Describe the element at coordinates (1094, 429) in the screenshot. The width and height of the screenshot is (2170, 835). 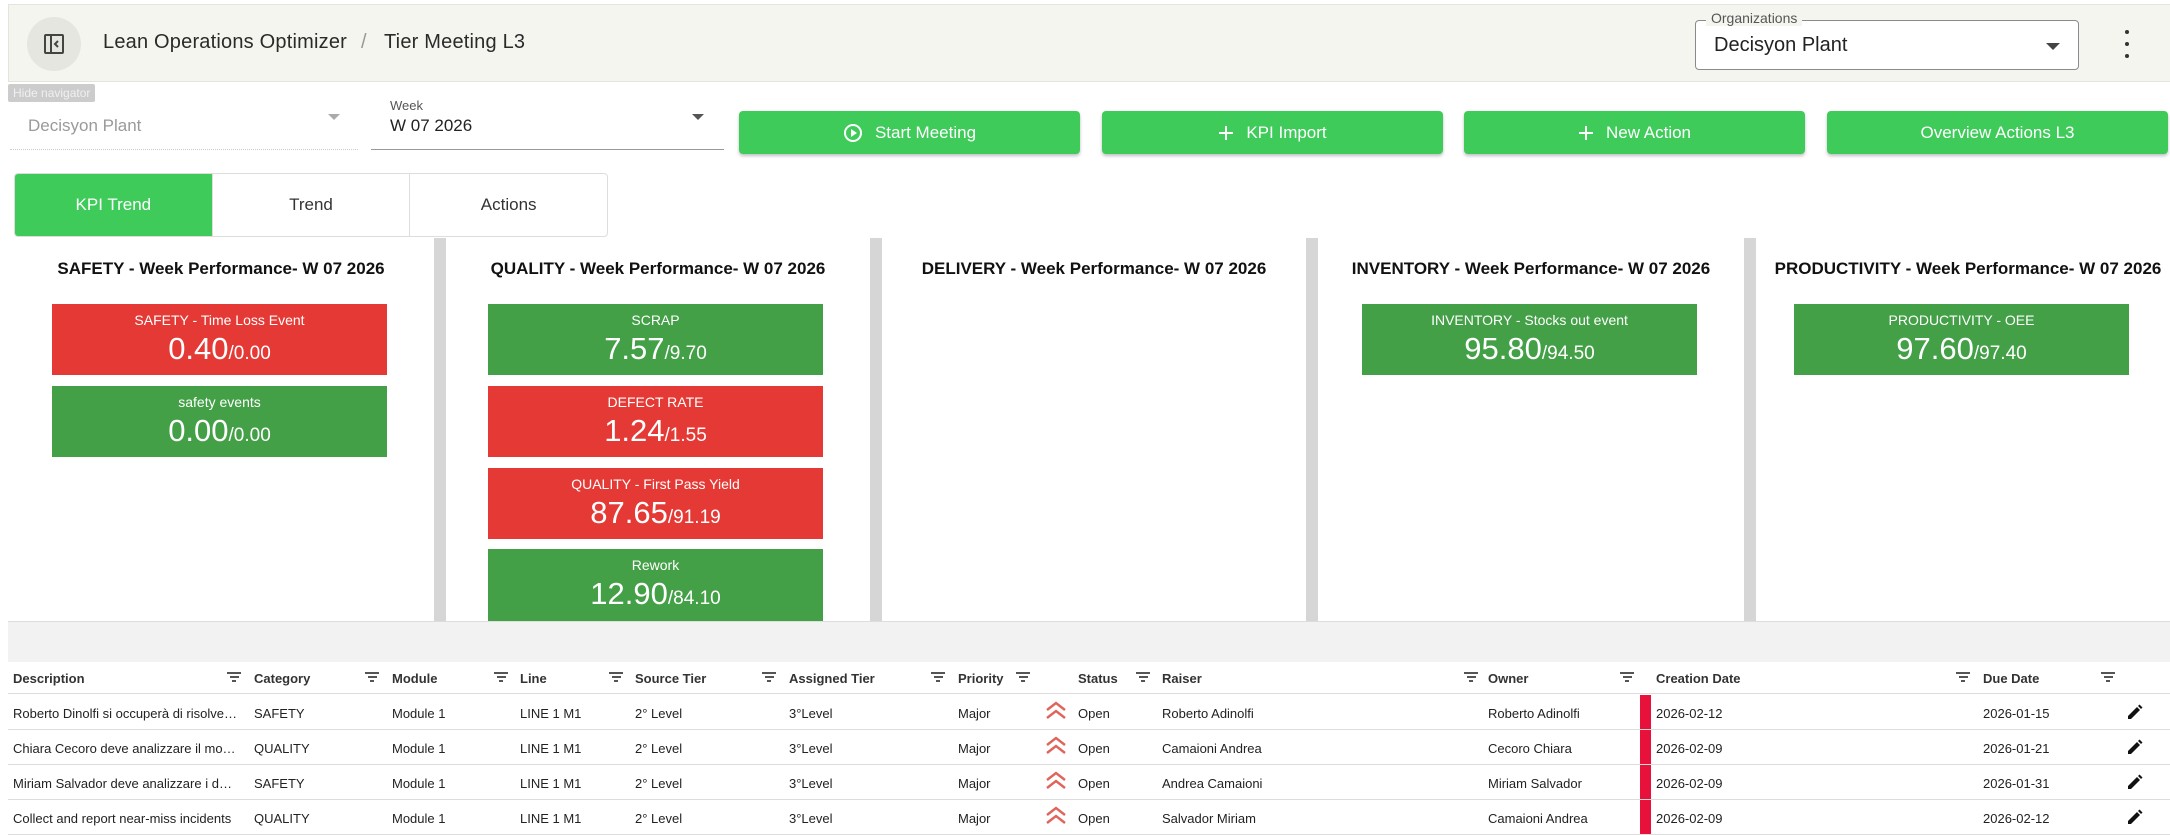
I see `delivery-panel: DELIVERY - Week Performance- W 07 2026` at that location.